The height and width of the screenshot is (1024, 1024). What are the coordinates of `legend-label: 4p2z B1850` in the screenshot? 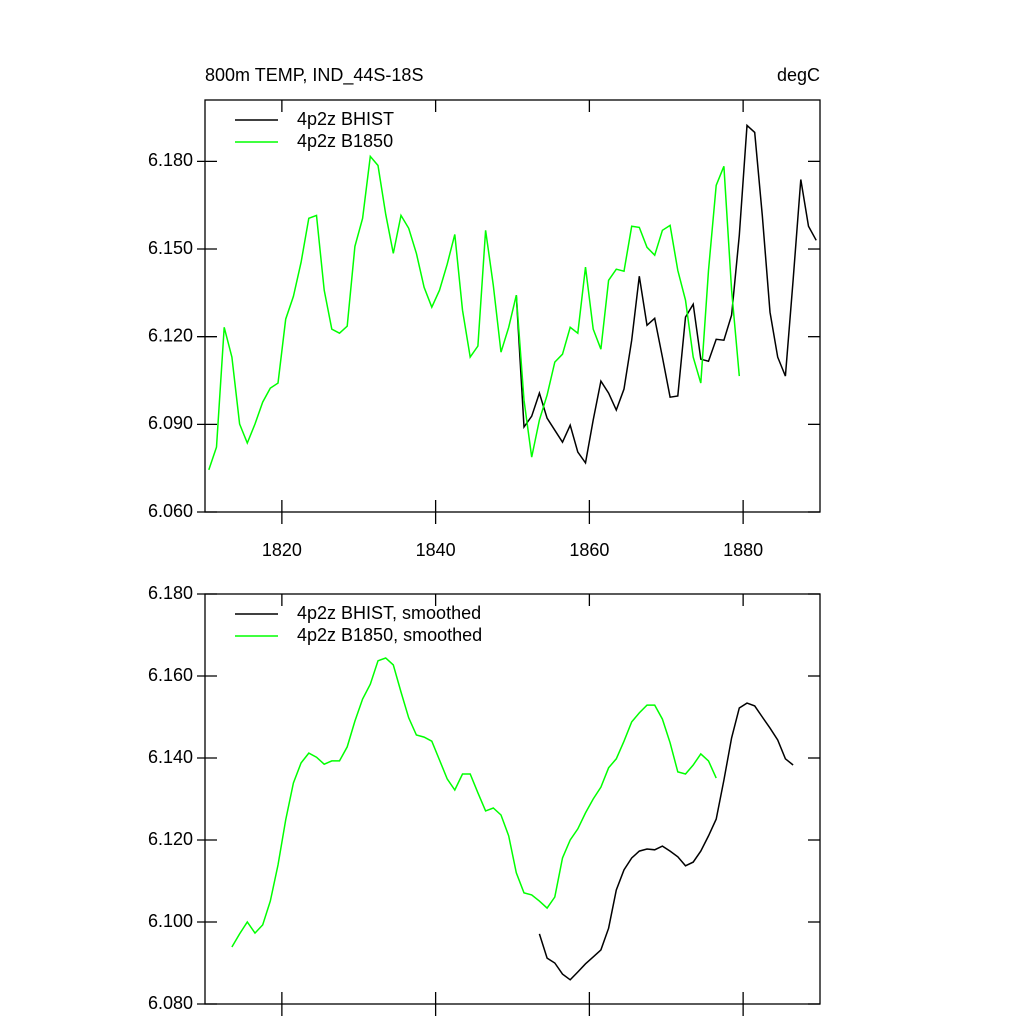 It's located at (345, 141).